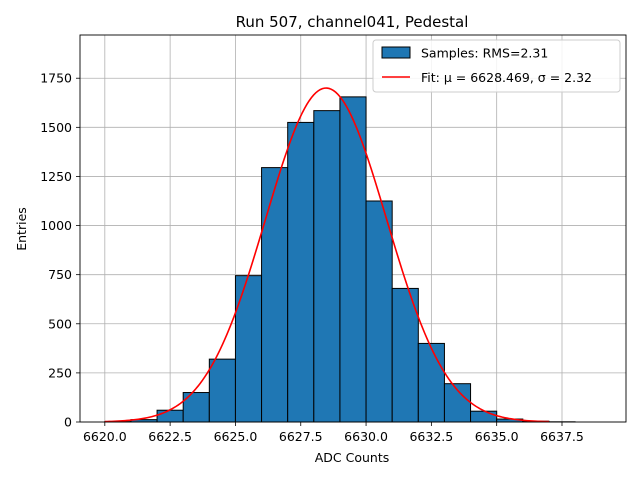 Image resolution: width=640 pixels, height=480 pixels. Describe the element at coordinates (484, 53) in the screenshot. I see `legend-histogram-label: Samples: RMS=2.31` at that location.